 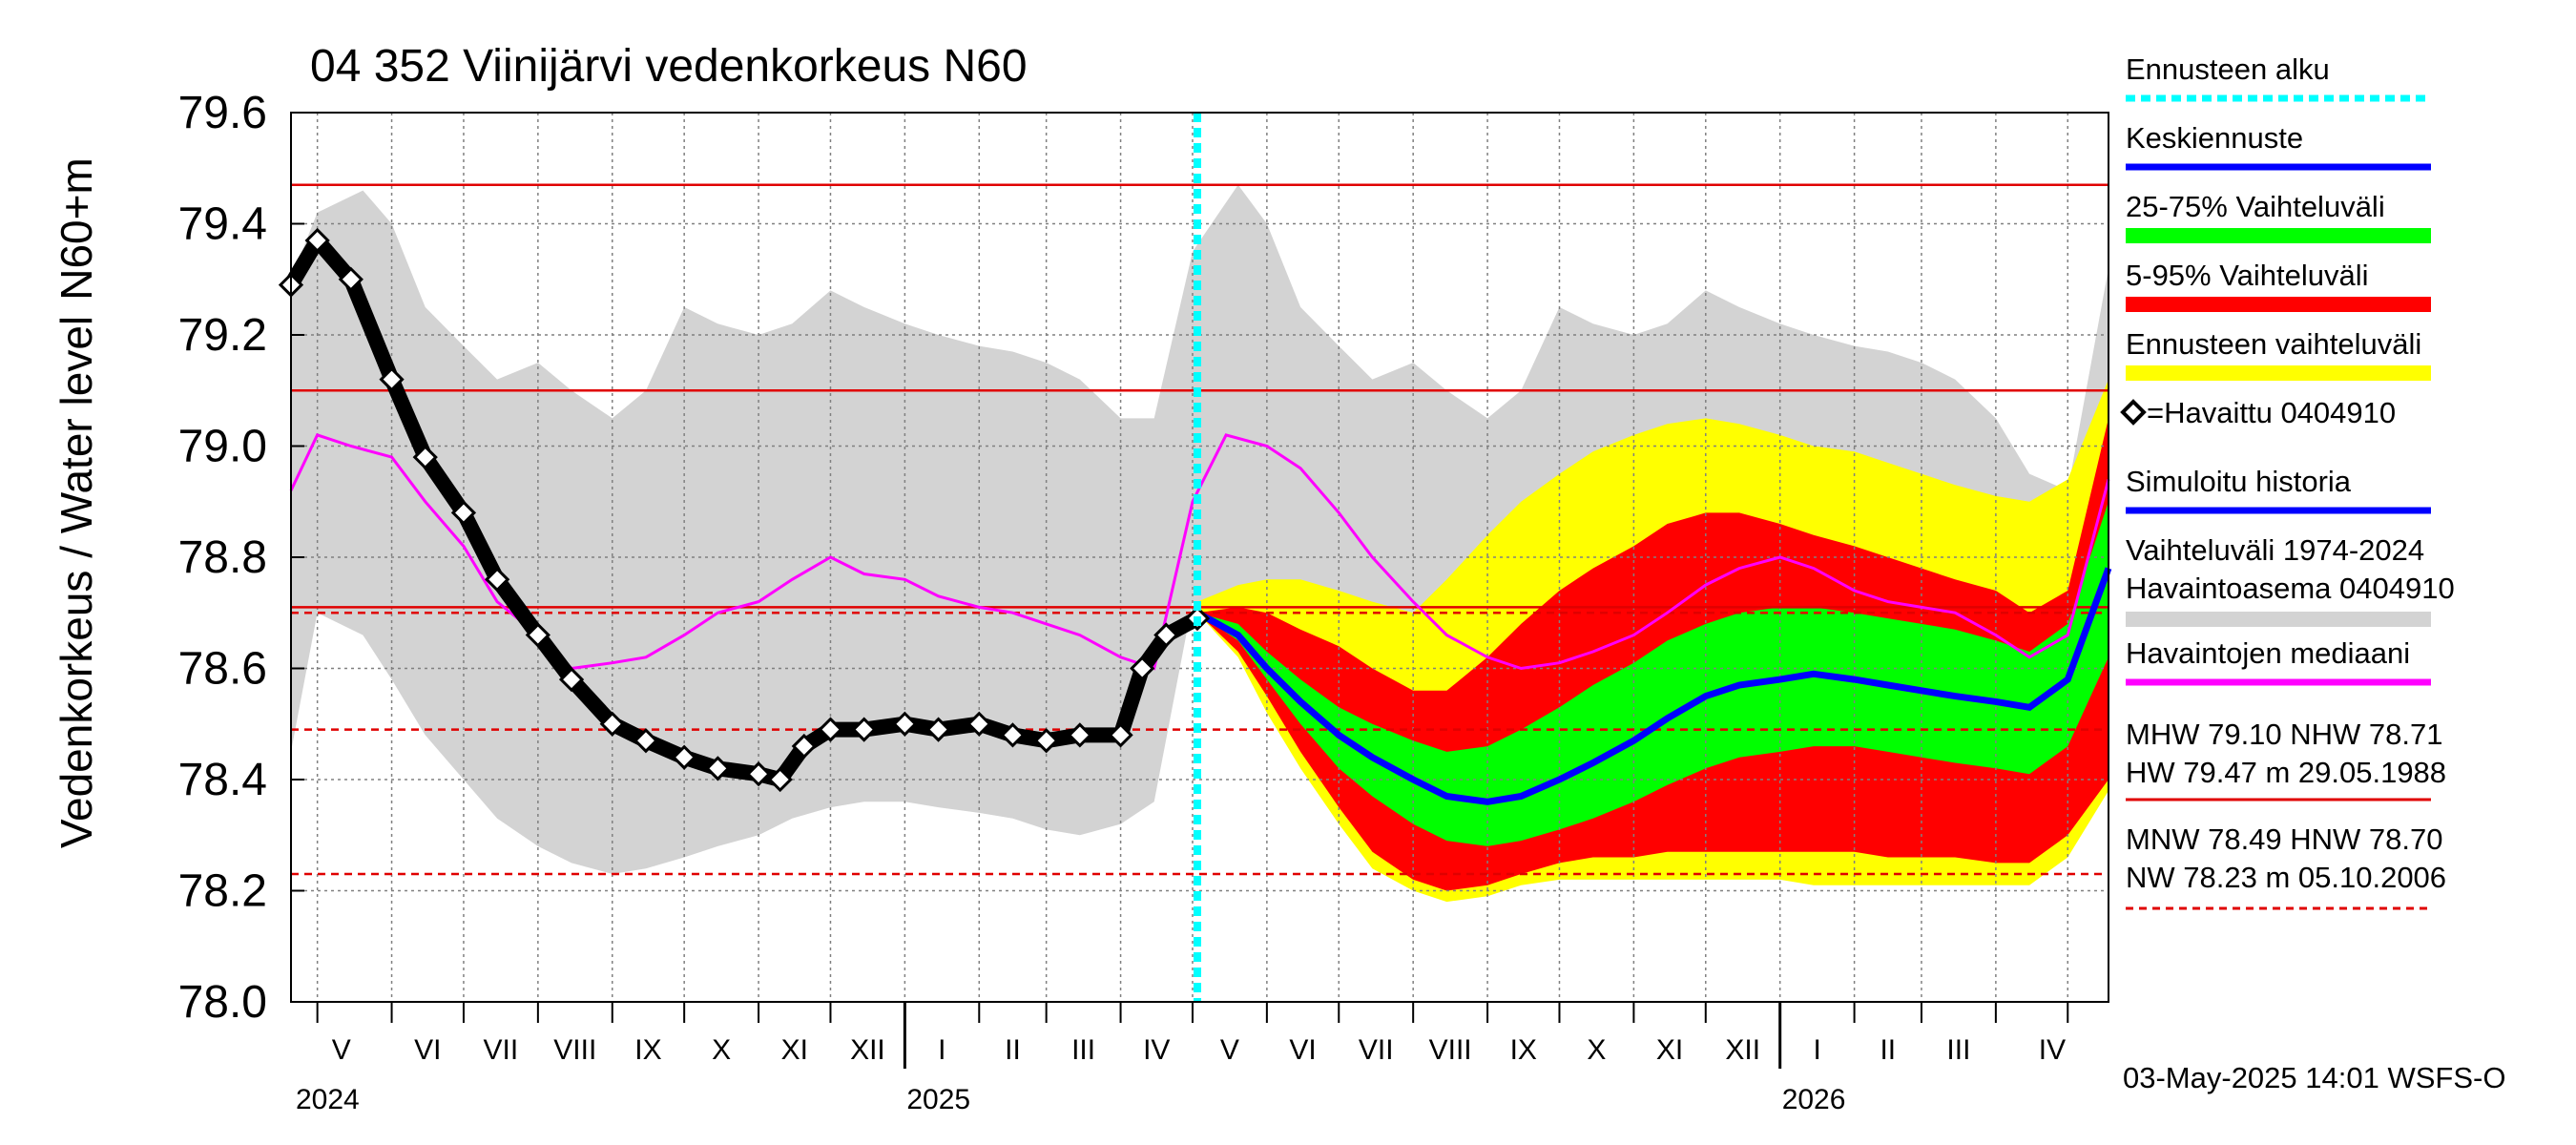 I want to click on y-tick-label: 79.0, so click(x=222, y=447).